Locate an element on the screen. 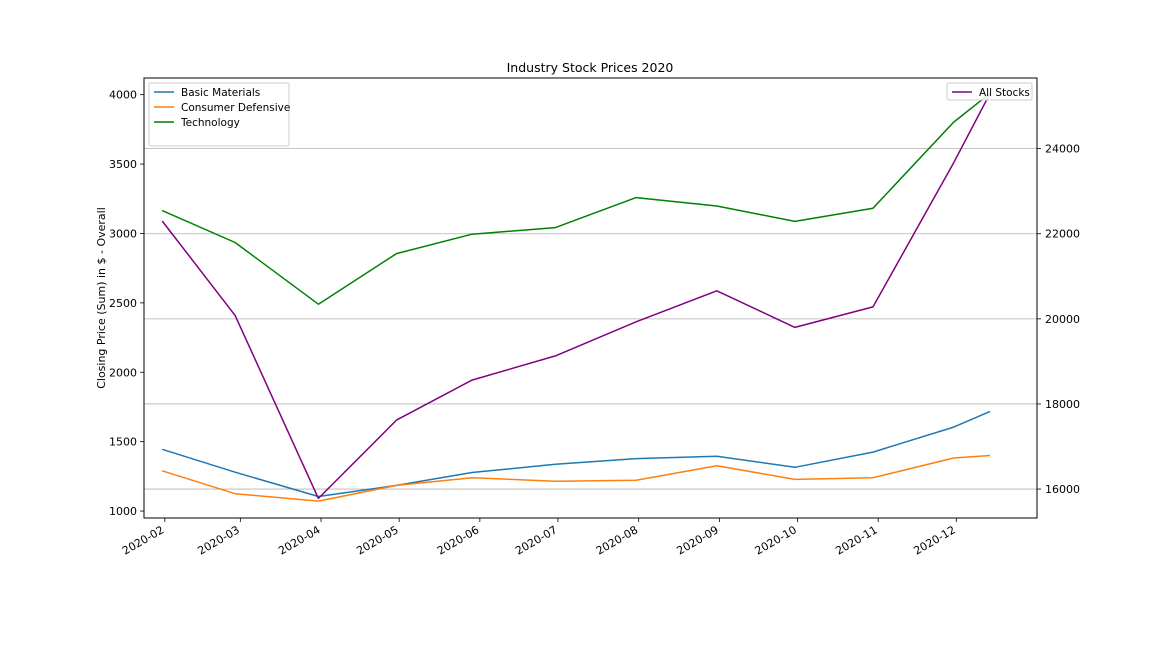 The height and width of the screenshot is (648, 1152). legend-label-consumer-defensive: Consumer Defensive is located at coordinates (235, 108).